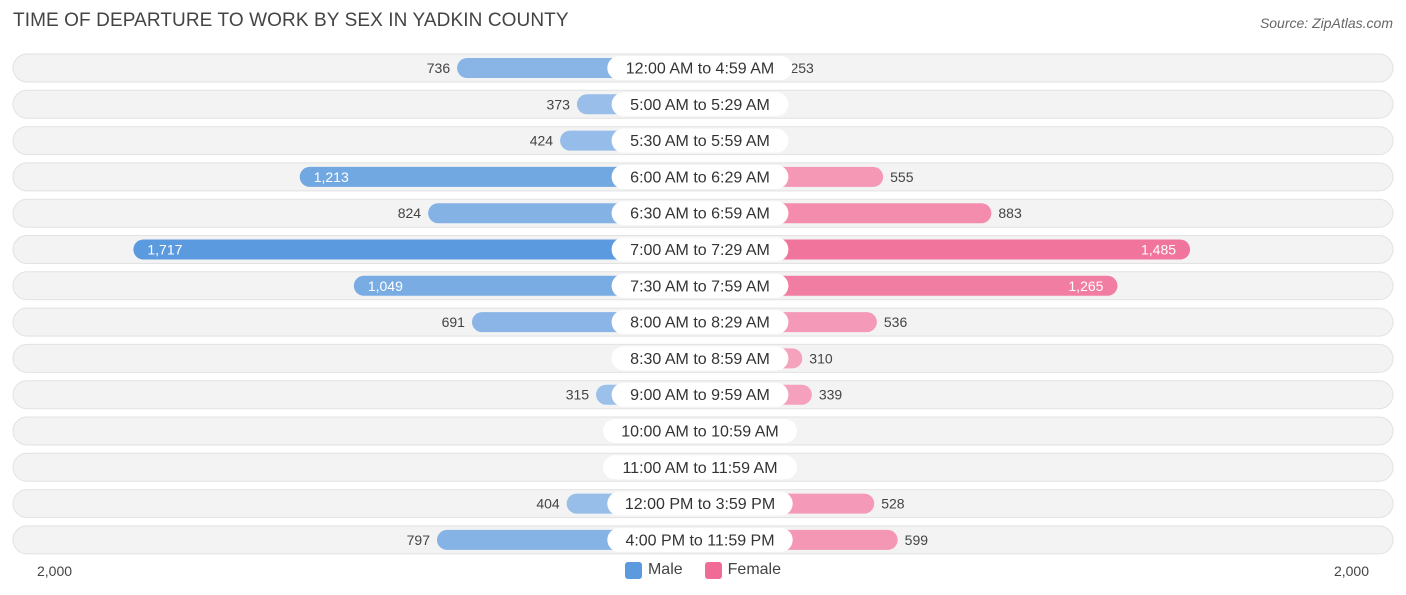  What do you see at coordinates (896, 322) in the screenshot?
I see `female-value-label: 536` at bounding box center [896, 322].